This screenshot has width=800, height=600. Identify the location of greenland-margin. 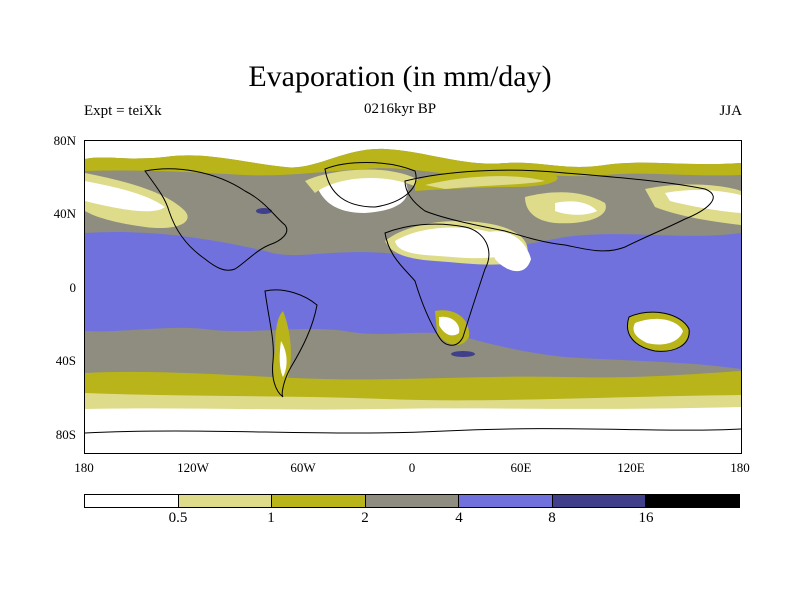
(363, 181).